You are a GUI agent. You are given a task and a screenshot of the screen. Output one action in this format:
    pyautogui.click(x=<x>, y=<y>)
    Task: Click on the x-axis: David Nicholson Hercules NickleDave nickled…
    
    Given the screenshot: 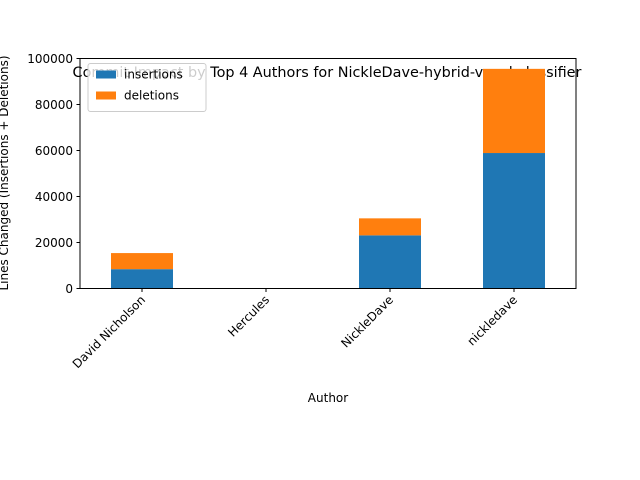 What is the action you would take?
    pyautogui.click(x=295, y=329)
    